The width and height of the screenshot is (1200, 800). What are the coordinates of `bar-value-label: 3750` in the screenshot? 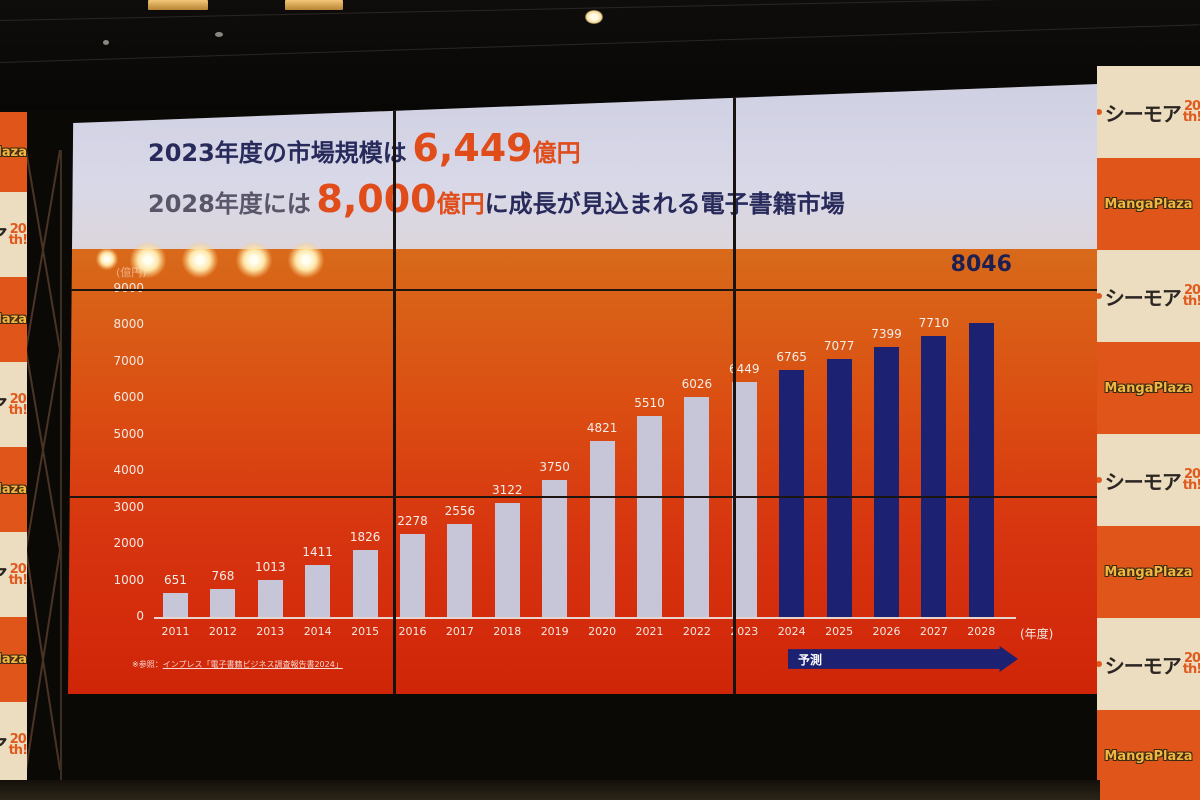 It's located at (554, 467).